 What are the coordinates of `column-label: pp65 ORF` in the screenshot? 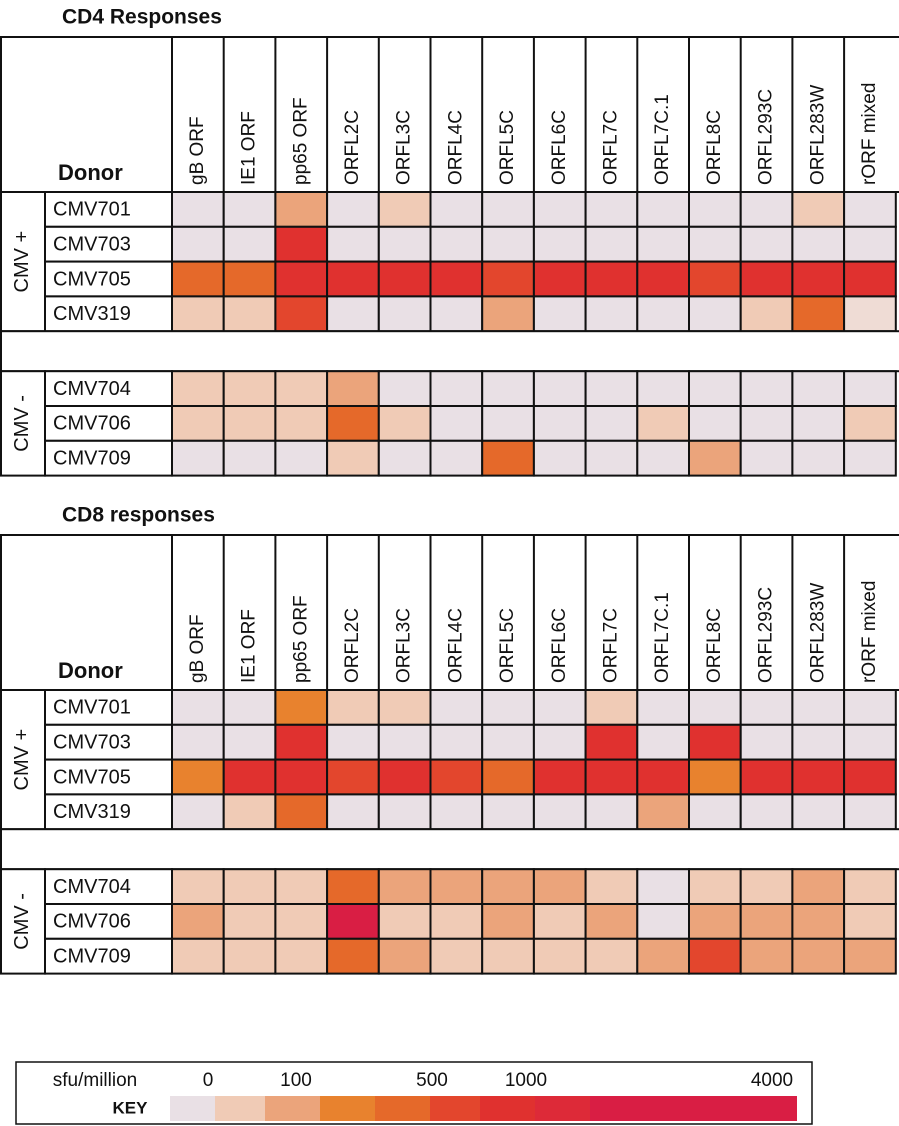 It's located at (300, 639).